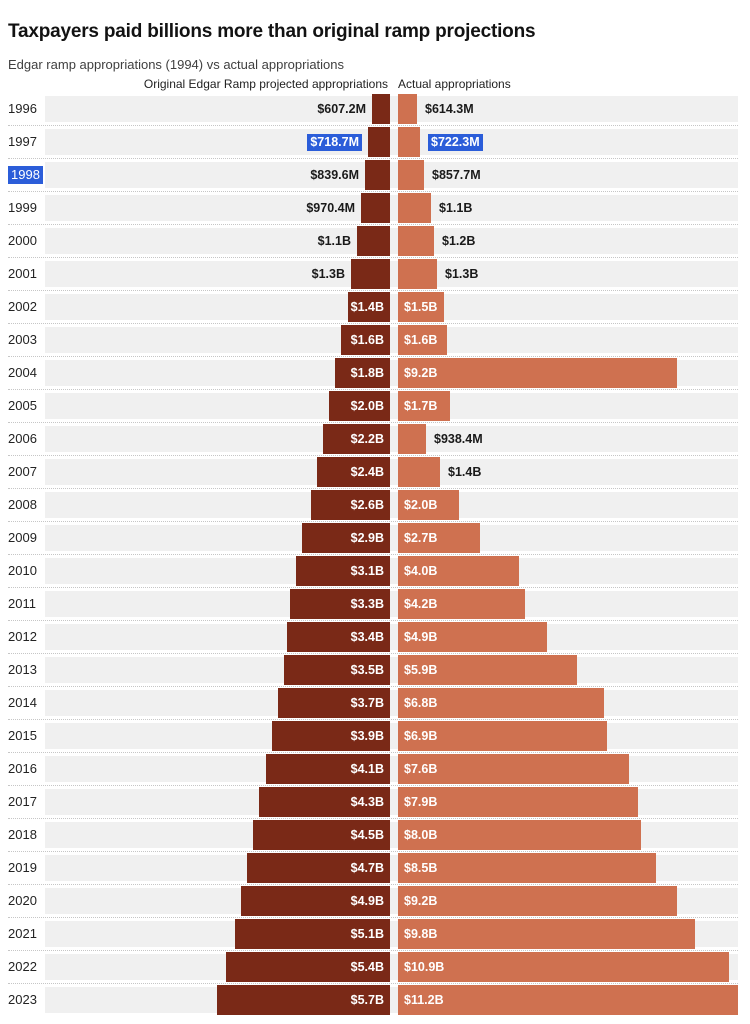 The width and height of the screenshot is (750, 1024). Describe the element at coordinates (367, 835) in the screenshot. I see `projected-value-label: $4.5B` at that location.